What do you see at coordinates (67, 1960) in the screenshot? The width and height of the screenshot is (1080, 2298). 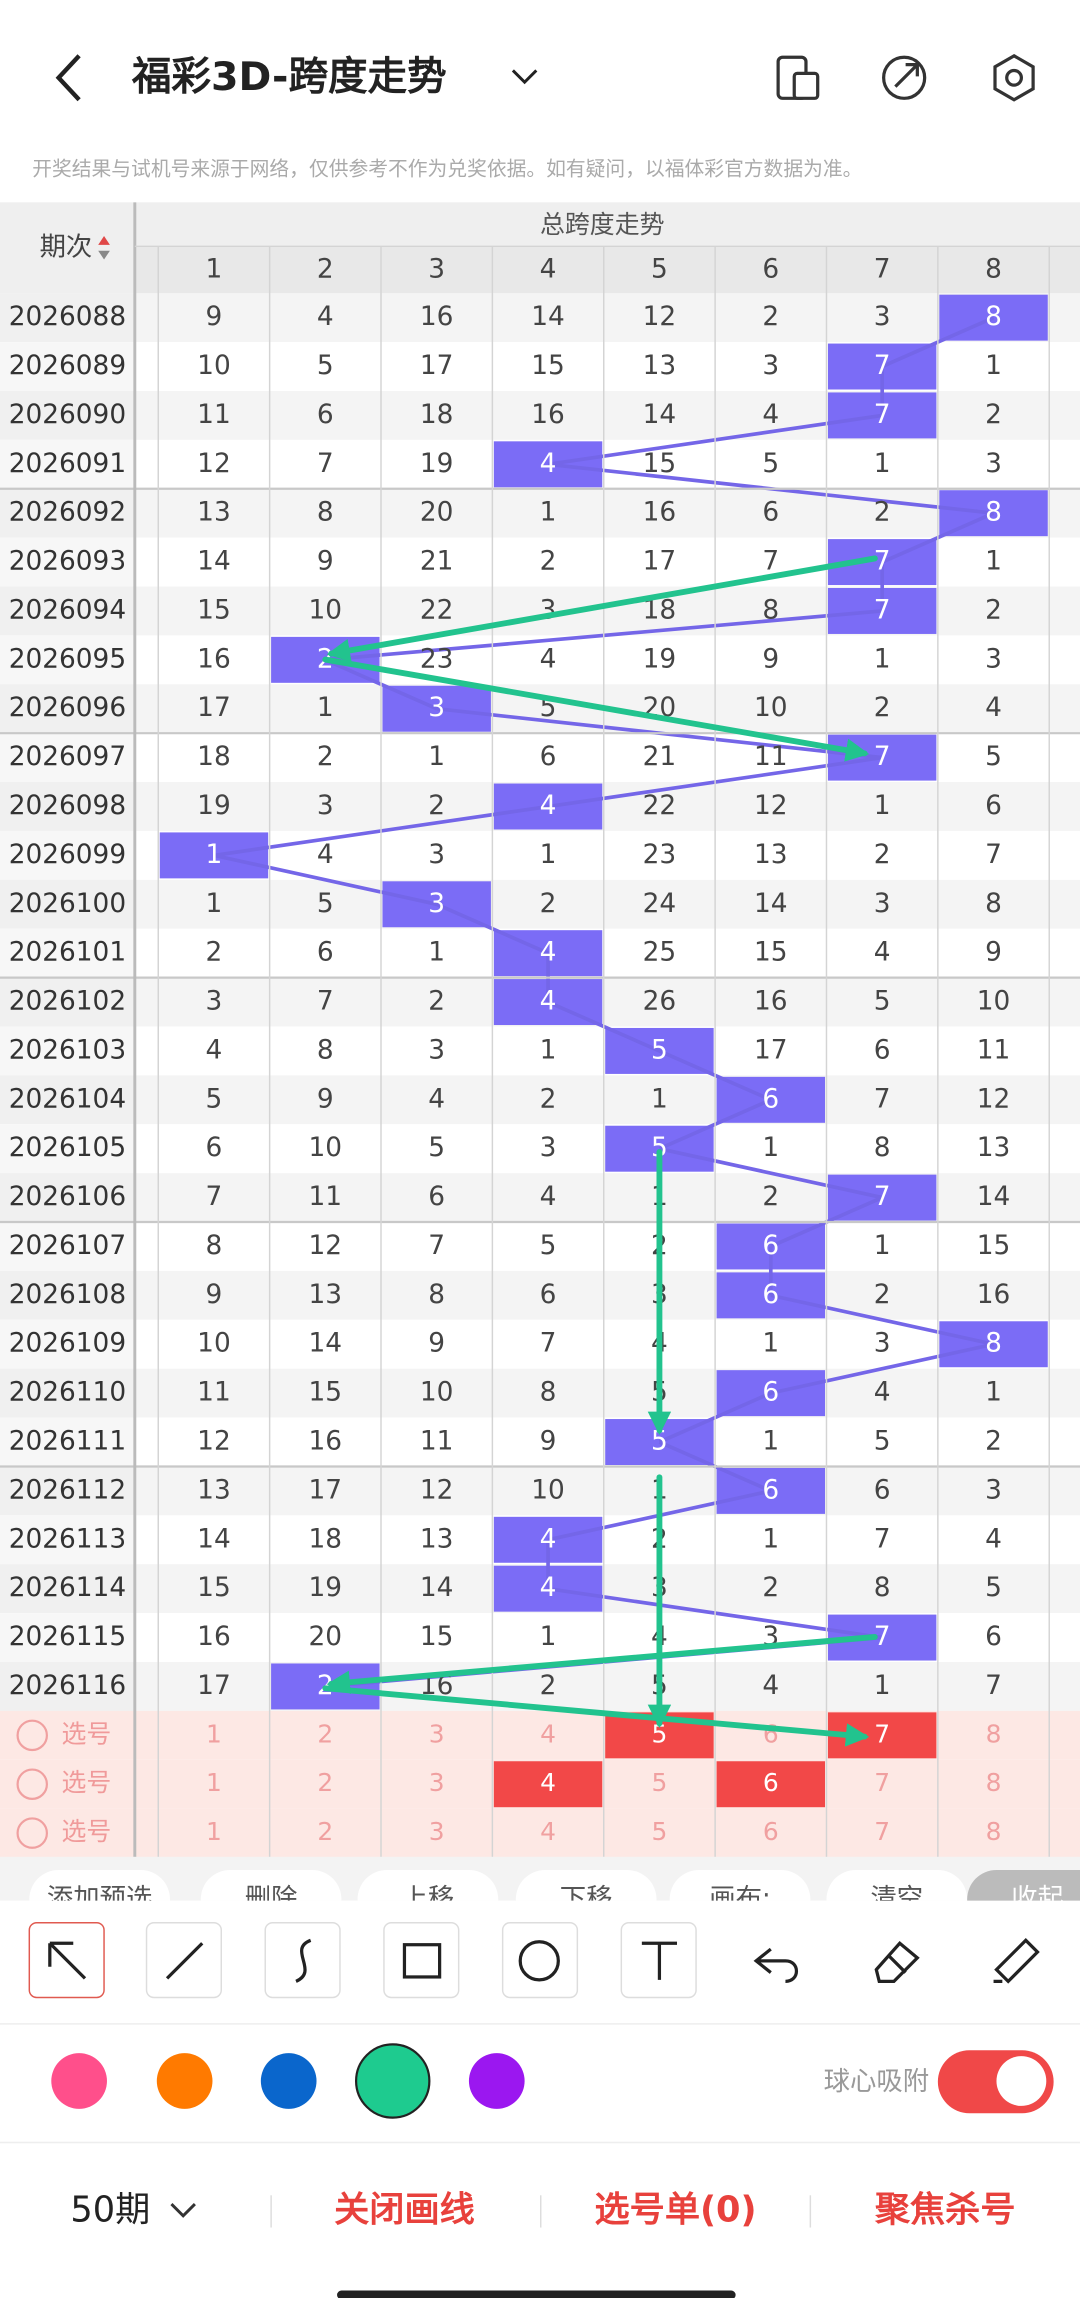 I see `tool-arrow` at bounding box center [67, 1960].